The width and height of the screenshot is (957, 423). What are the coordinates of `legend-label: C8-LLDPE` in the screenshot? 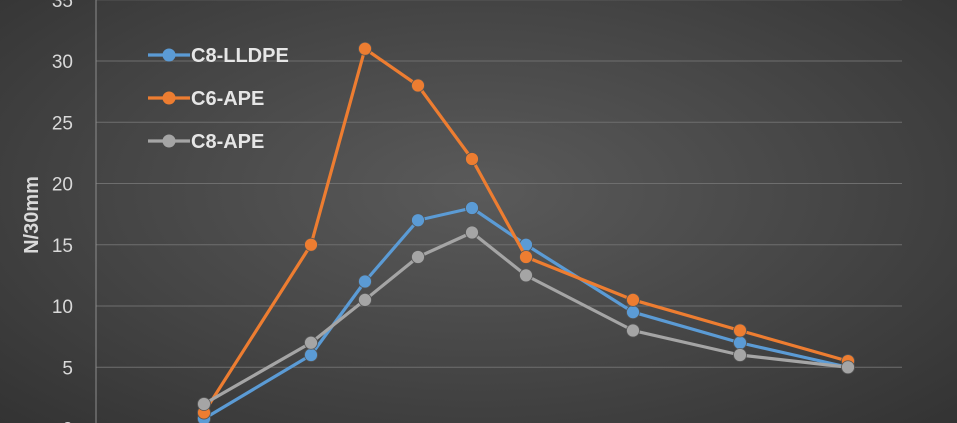 It's located at (240, 56).